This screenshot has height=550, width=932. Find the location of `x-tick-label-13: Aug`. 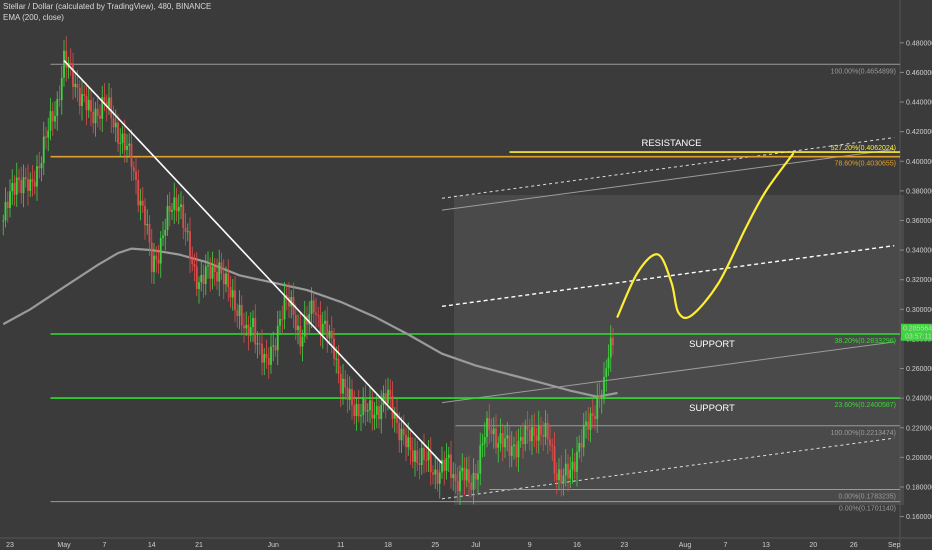

x-tick-label-13: Aug is located at coordinates (685, 545).